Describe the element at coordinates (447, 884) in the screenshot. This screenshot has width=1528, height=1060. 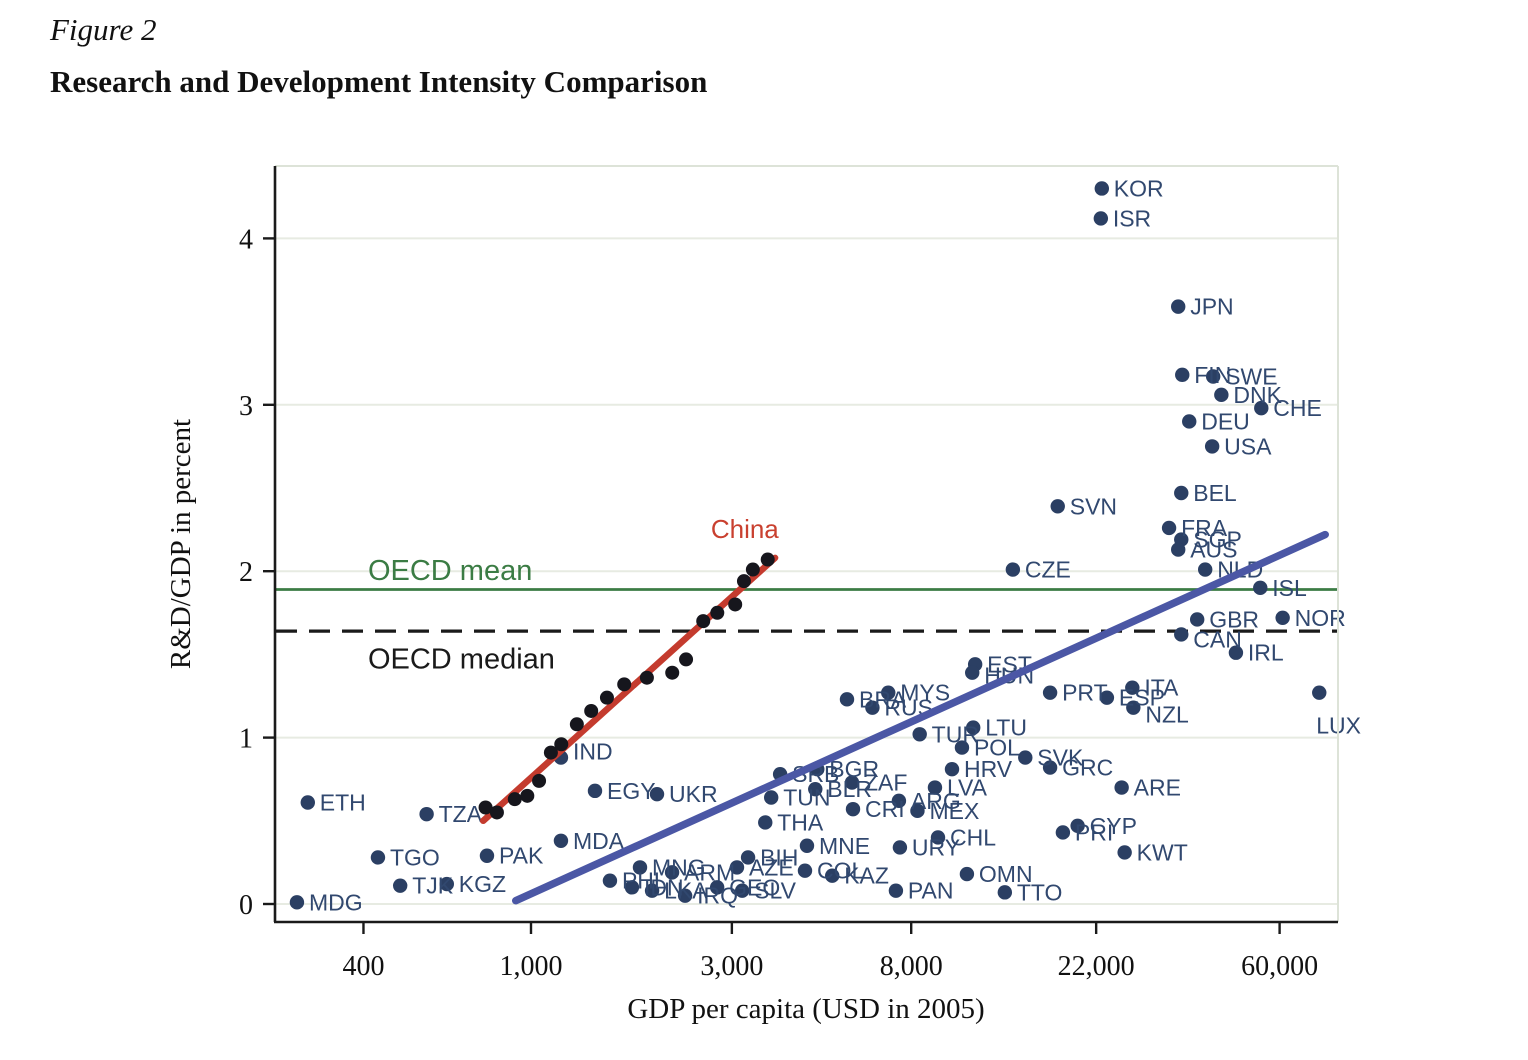
I see `dot-KGZ` at that location.